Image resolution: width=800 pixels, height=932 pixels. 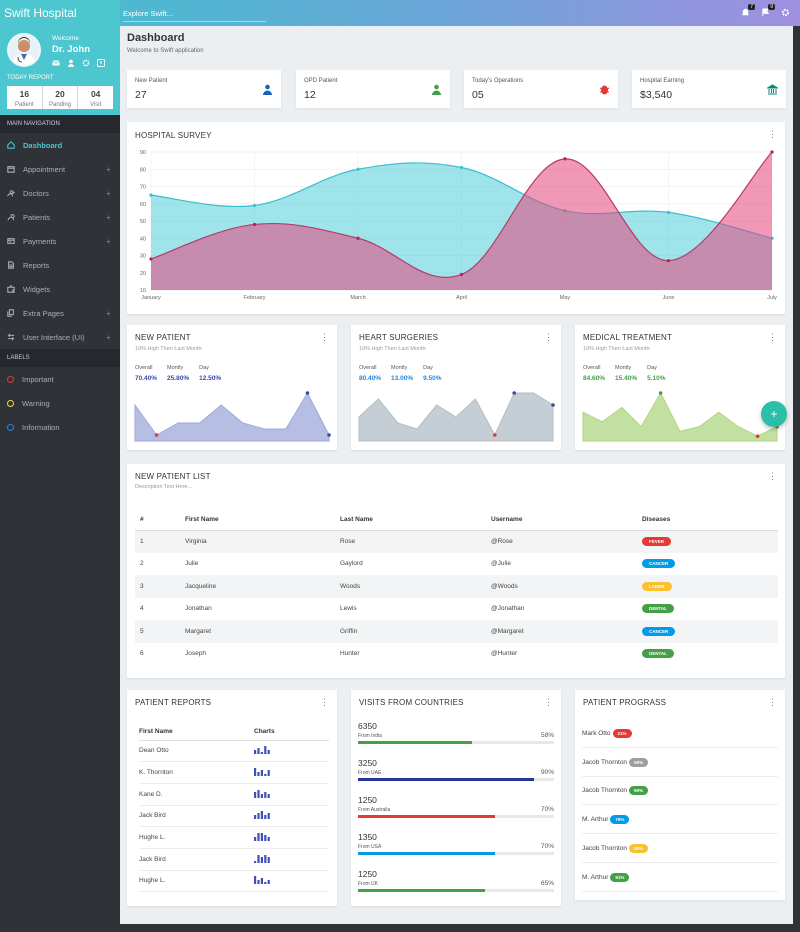 What do you see at coordinates (234, 772) in the screenshot?
I see `table-row: K. Thornton` at bounding box center [234, 772].